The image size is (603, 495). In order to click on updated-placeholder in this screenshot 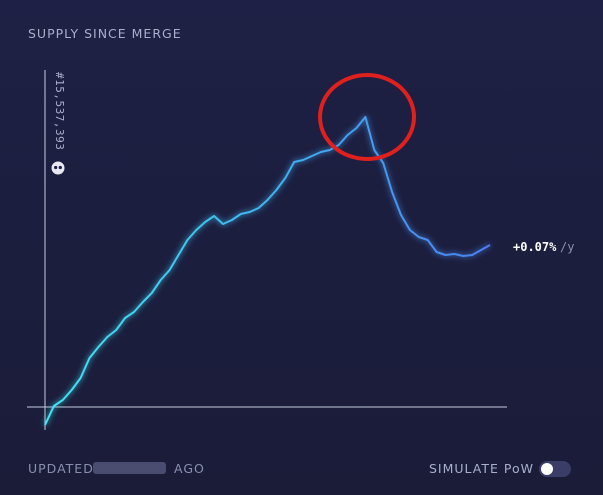, I will do `click(129, 468)`.